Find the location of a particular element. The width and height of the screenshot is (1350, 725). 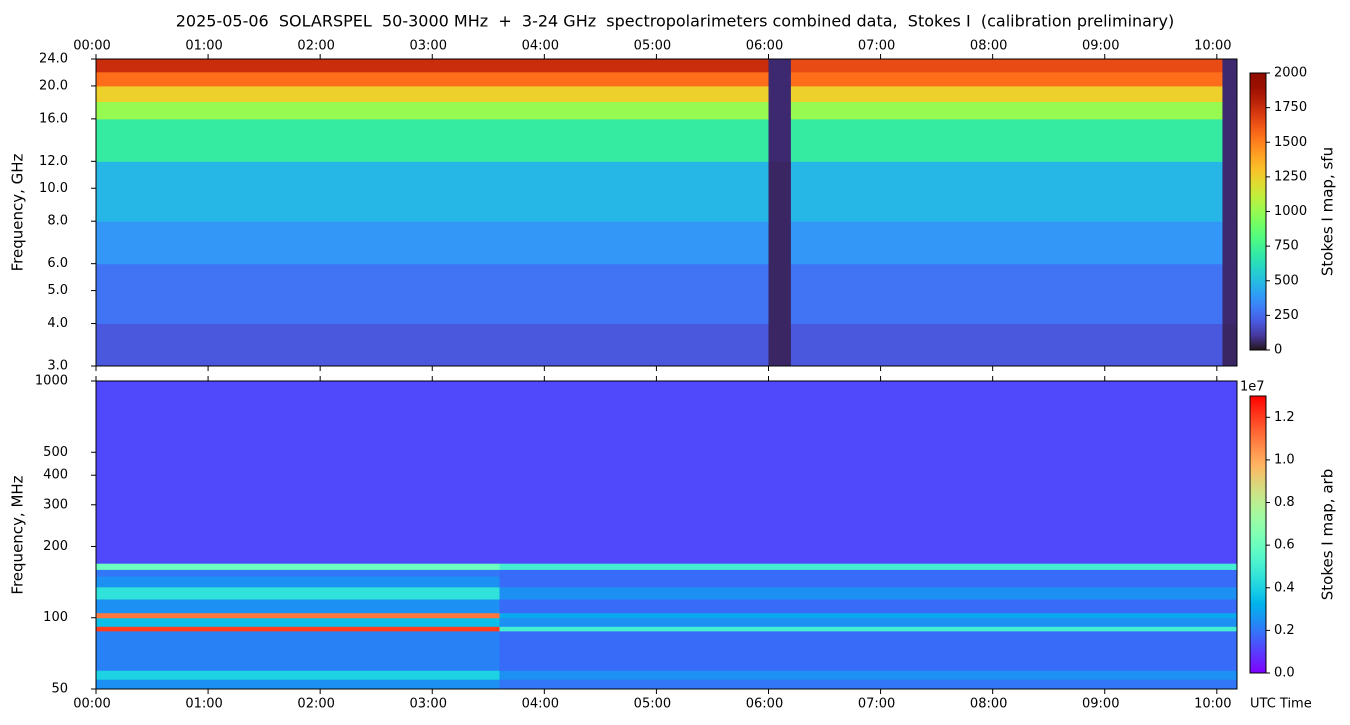

colorbar-offset: 1e7 is located at coordinates (1252, 387).